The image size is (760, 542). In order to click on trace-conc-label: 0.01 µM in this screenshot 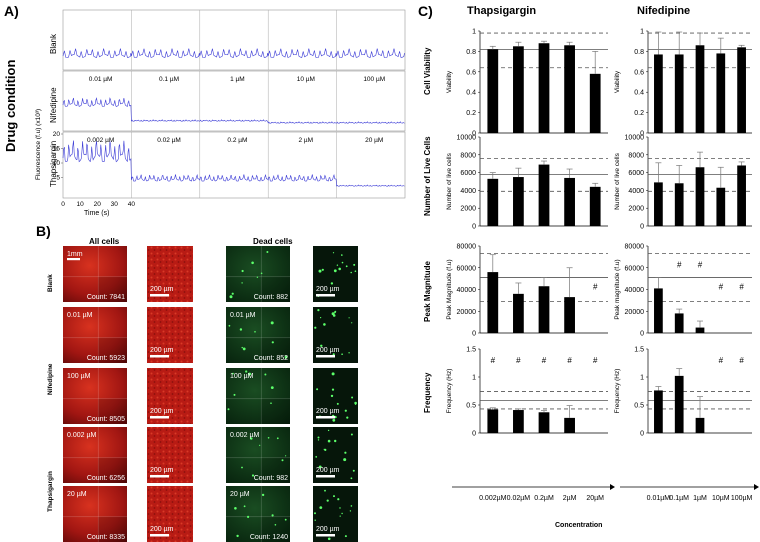, I will do `click(101, 79)`.